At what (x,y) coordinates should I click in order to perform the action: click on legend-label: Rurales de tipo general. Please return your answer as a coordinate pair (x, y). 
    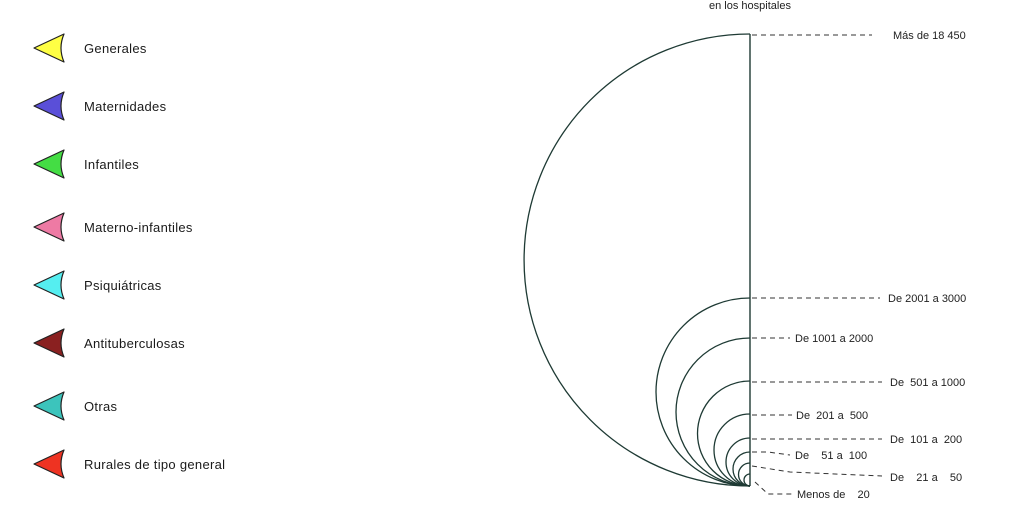
    Looking at the image, I should click on (155, 464).